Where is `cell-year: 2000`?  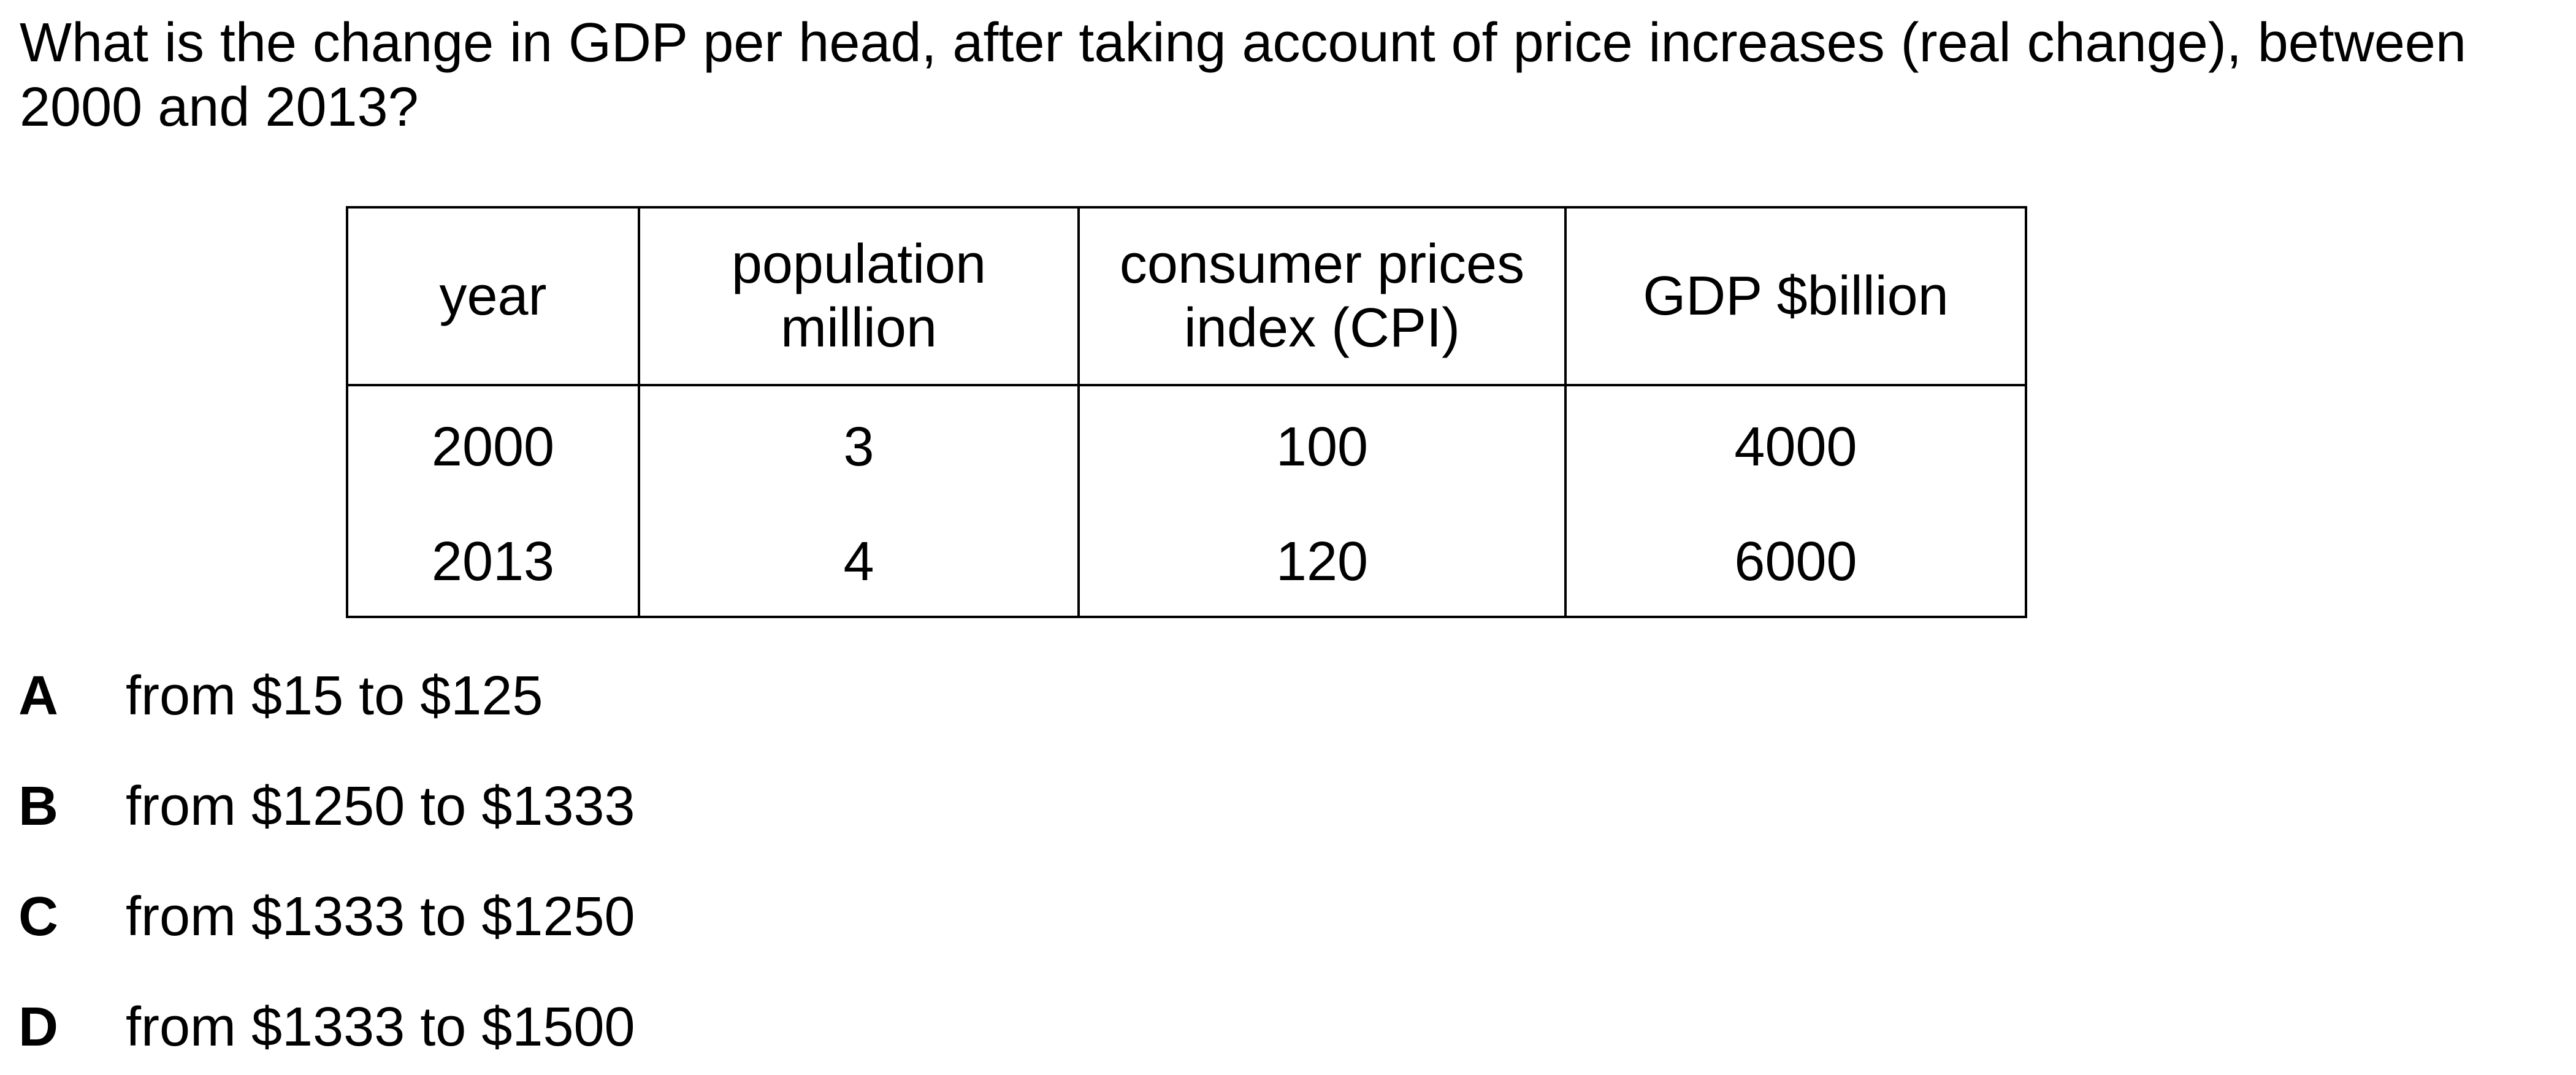
cell-year: 2000 is located at coordinates (493, 446).